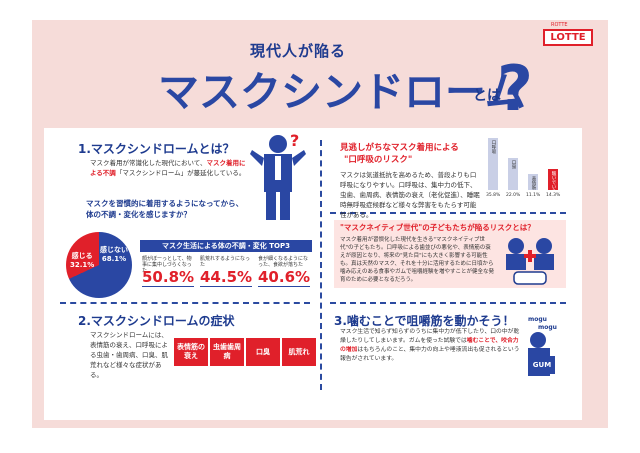 Image resolution: width=640 pixels, height=453 pixels. Describe the element at coordinates (553, 195) in the screenshot. I see `bar-value-4: 14.3%` at that location.